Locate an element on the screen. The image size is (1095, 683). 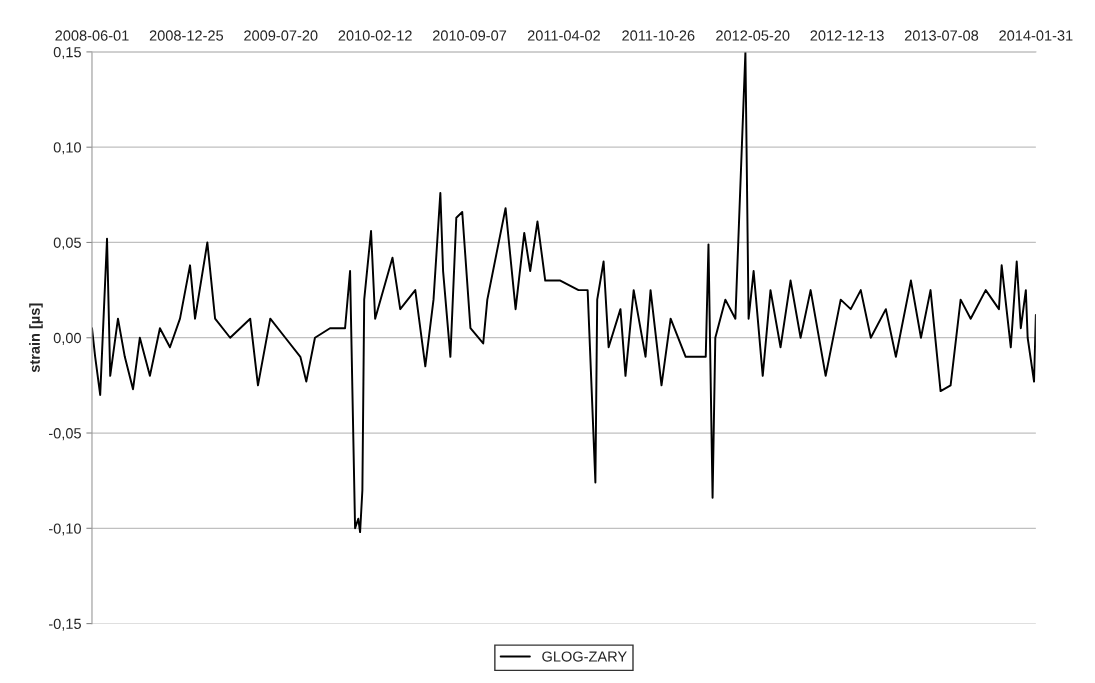
y-tick-label: -0,15 is located at coordinates (64, 624).